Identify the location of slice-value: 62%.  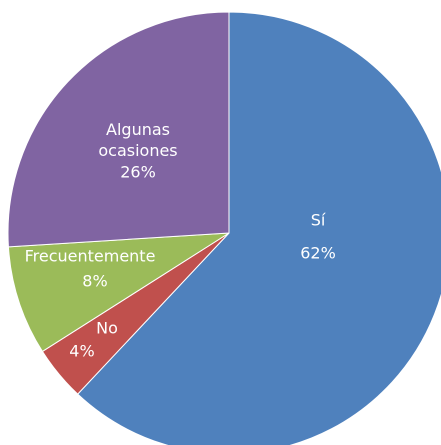
(318, 253).